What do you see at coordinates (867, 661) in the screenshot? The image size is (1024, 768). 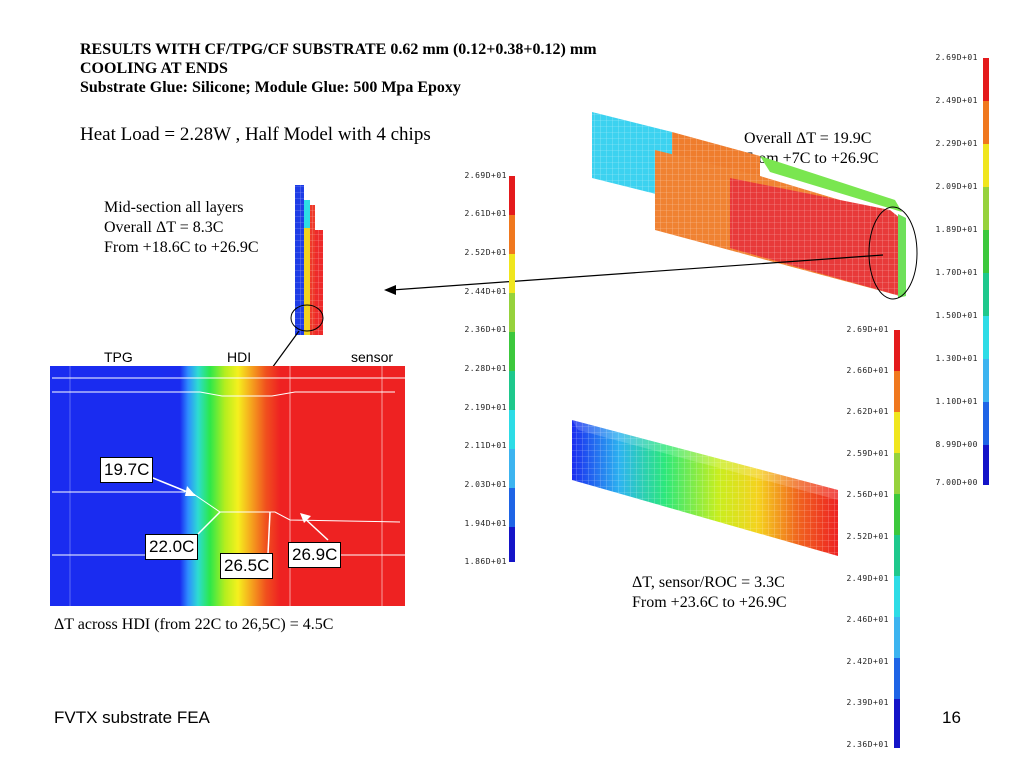 I see `scale-lower-label: 2.42D+01` at bounding box center [867, 661].